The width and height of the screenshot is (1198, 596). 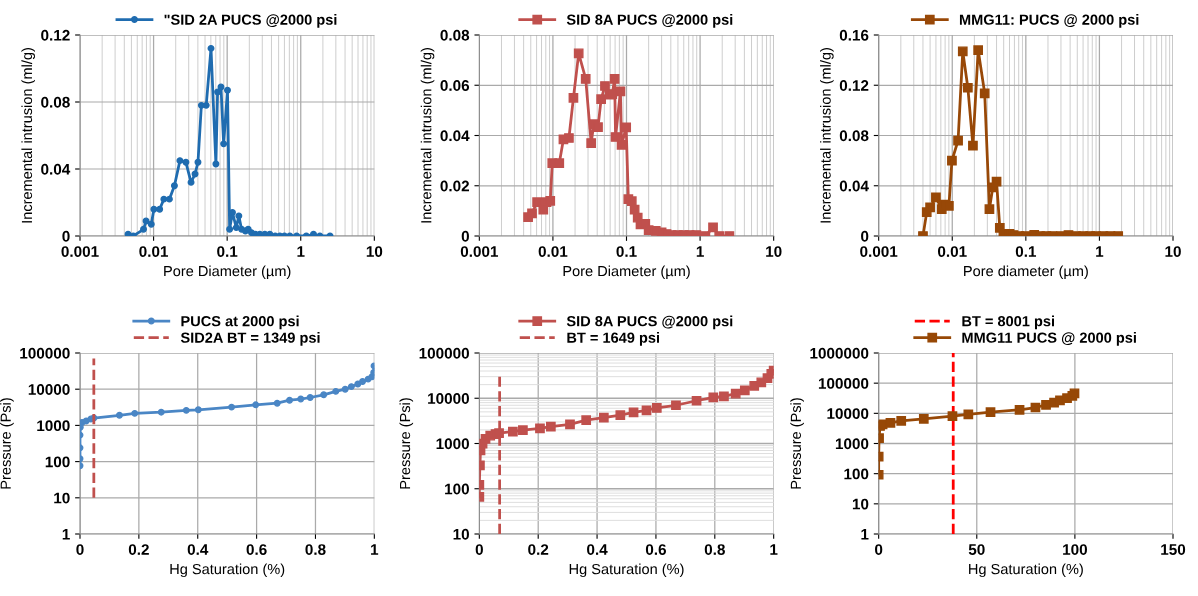 What do you see at coordinates (1008, 322) in the screenshot?
I see `legend-label: BT = 8001 psi` at bounding box center [1008, 322].